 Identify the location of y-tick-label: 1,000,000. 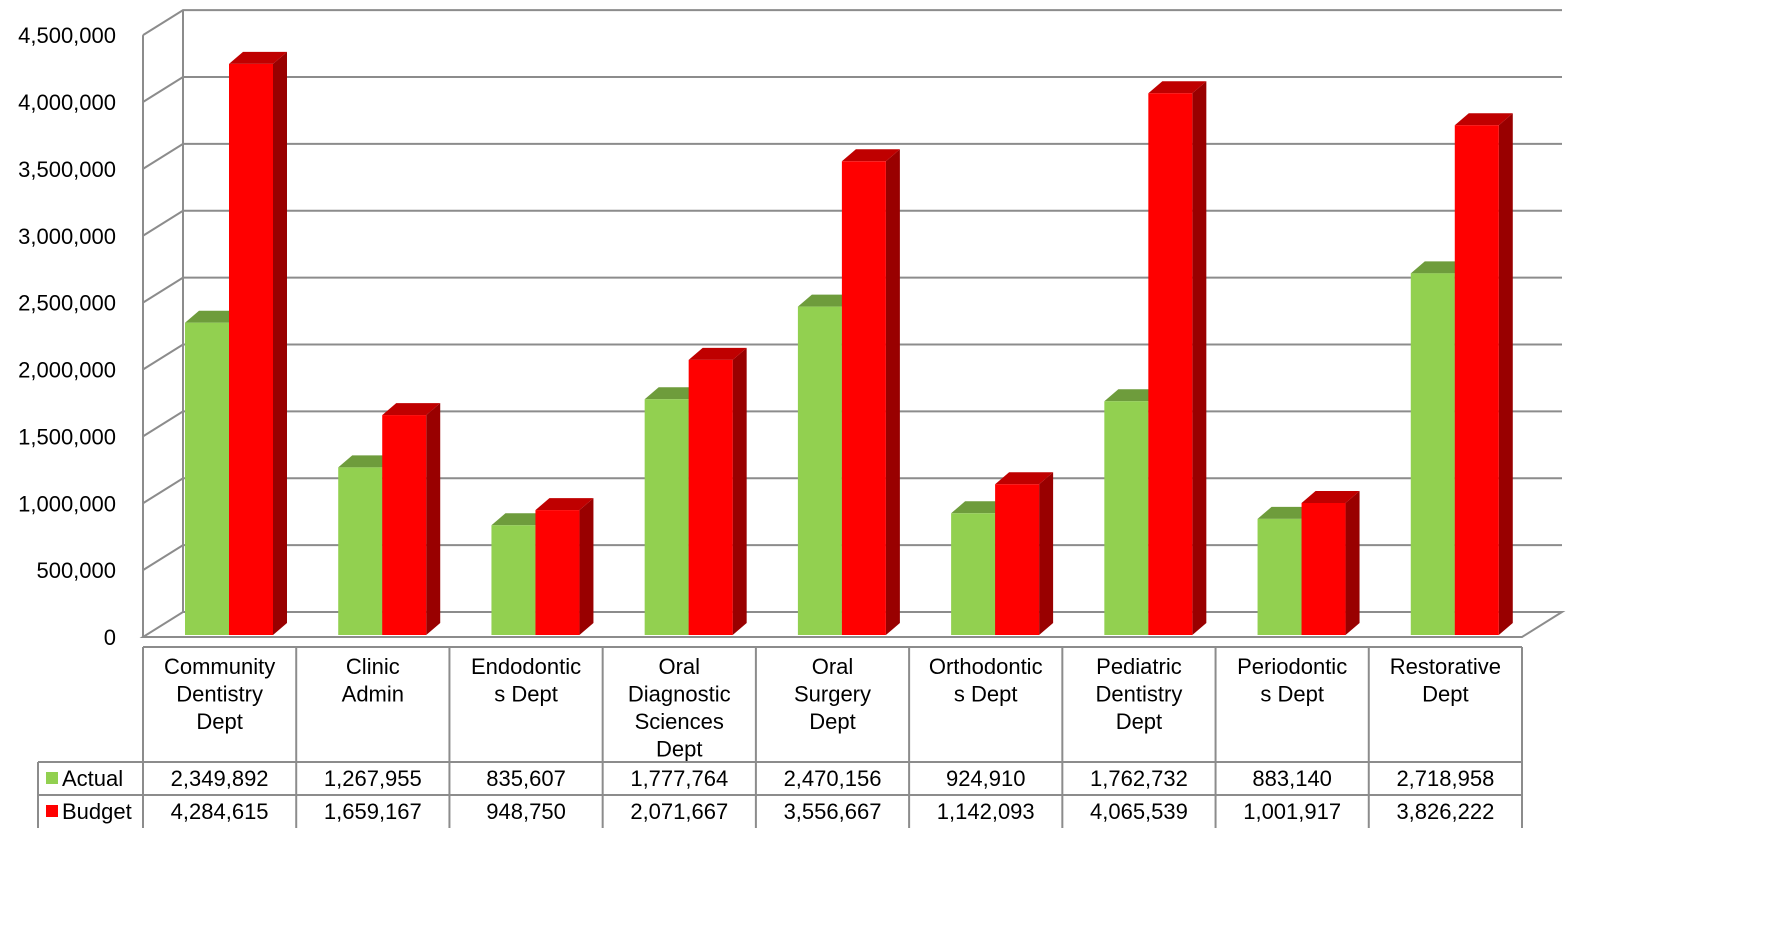
(67, 503).